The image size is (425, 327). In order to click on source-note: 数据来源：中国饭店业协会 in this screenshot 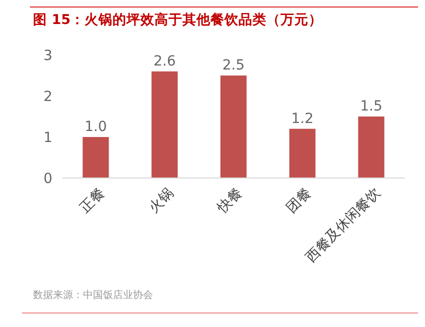, I will do `click(93, 295)`.